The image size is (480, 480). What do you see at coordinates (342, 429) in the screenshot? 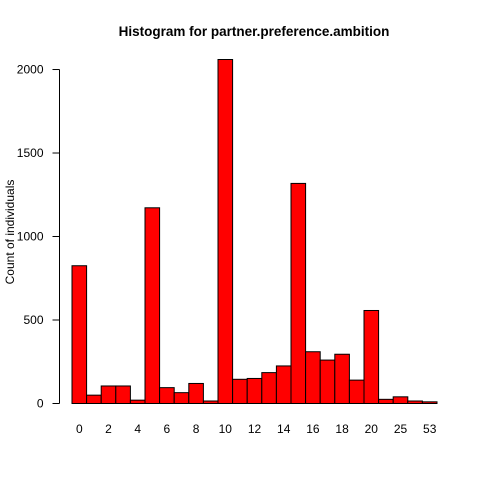
I see `x-tick-label-18: 18` at bounding box center [342, 429].